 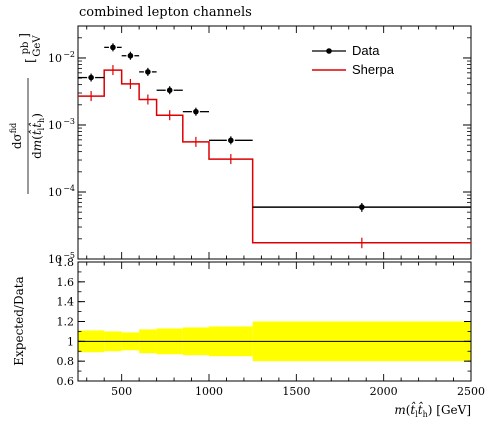 I want to click on ratio-y-tick-label: 1.2, so click(x=66, y=322).